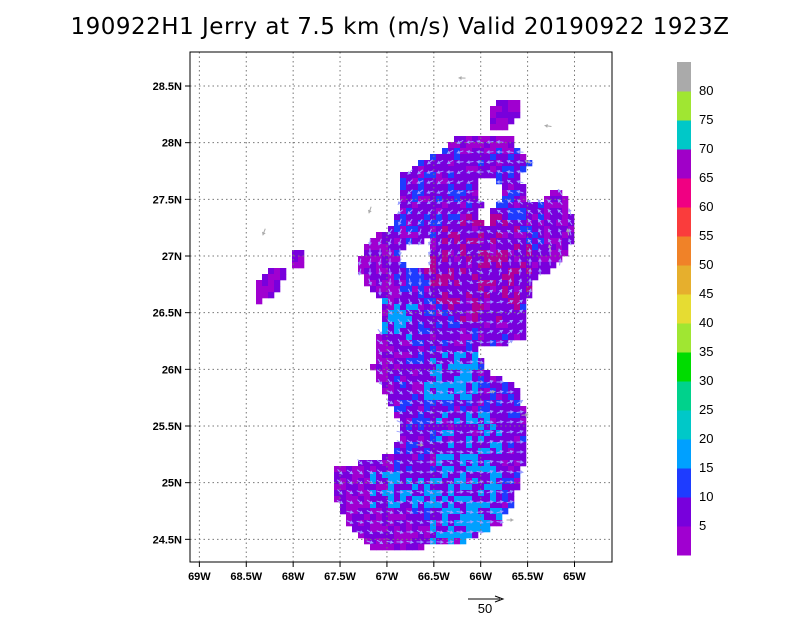  What do you see at coordinates (684, 193) in the screenshot?
I see `colorbar-swatch` at bounding box center [684, 193].